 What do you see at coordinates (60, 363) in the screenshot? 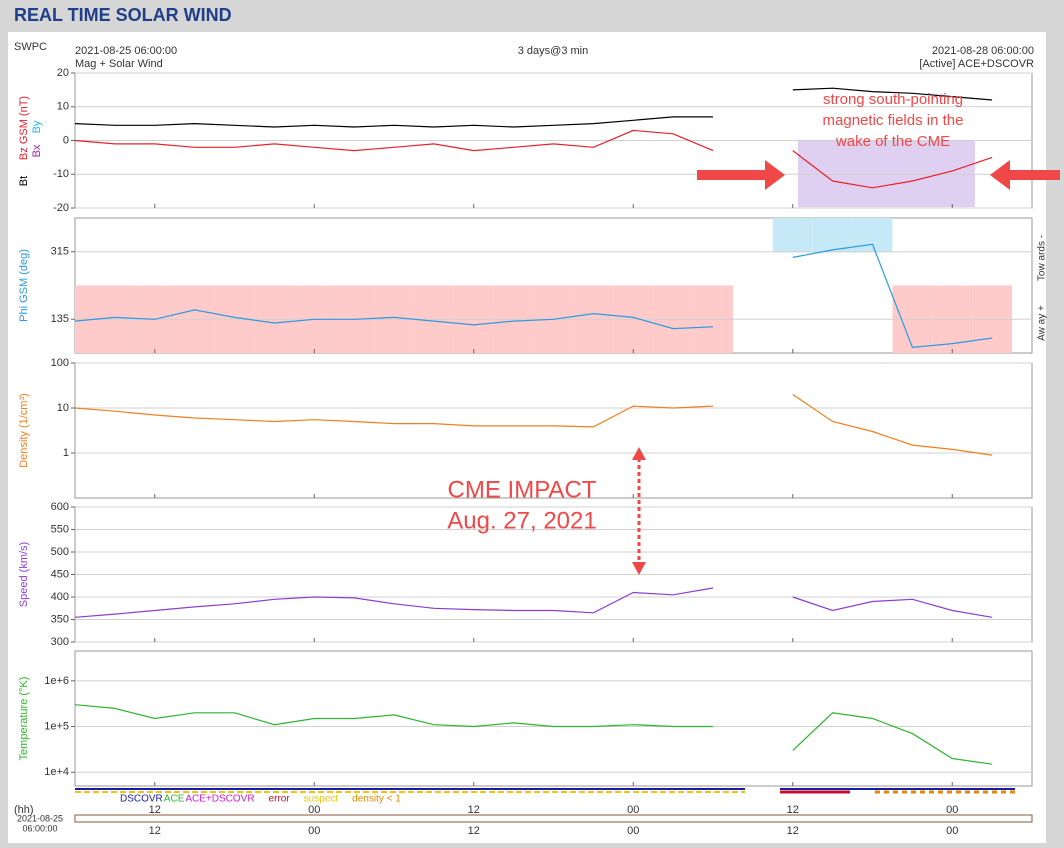
I see `y-tick-label: 100` at bounding box center [60, 363].